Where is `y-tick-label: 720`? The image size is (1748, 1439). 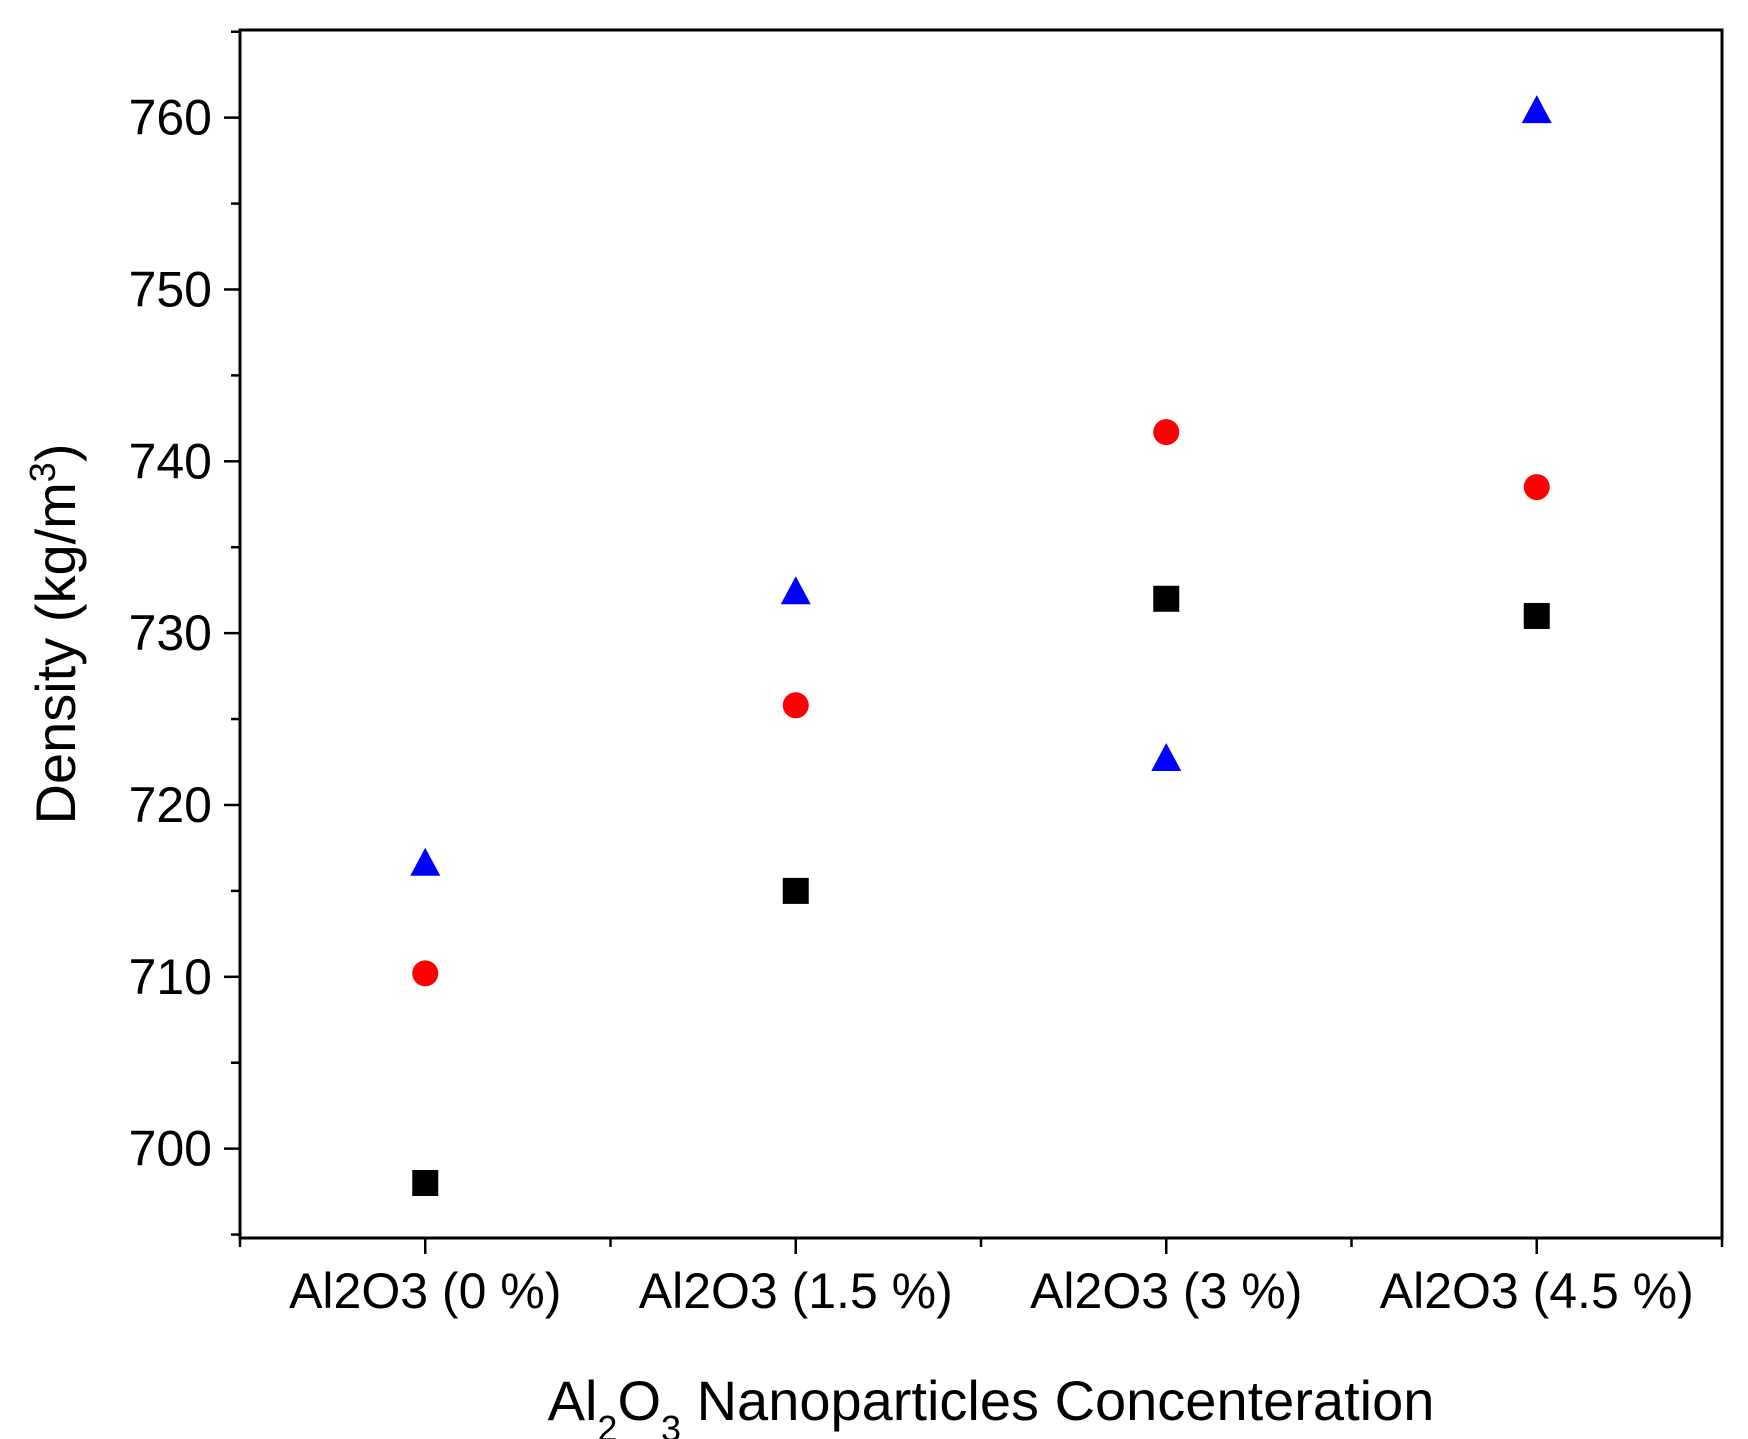 y-tick-label: 720 is located at coordinates (170, 805).